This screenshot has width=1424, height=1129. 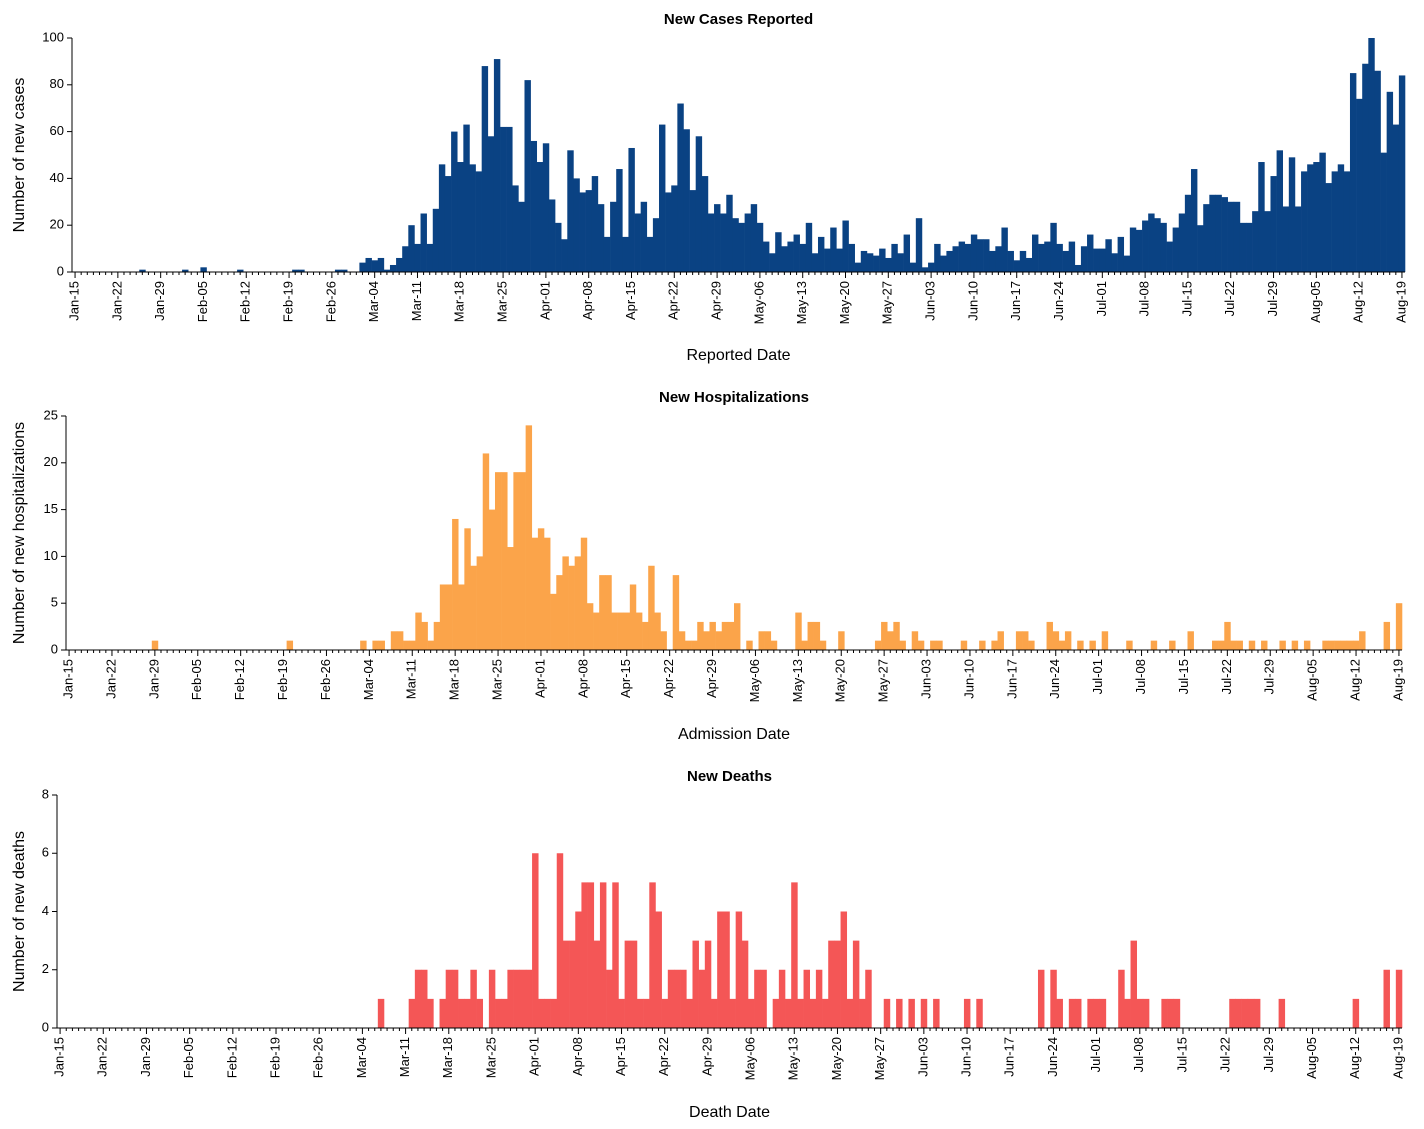 I want to click on x-tick-label: Mar-25, so click(x=496, y=679).